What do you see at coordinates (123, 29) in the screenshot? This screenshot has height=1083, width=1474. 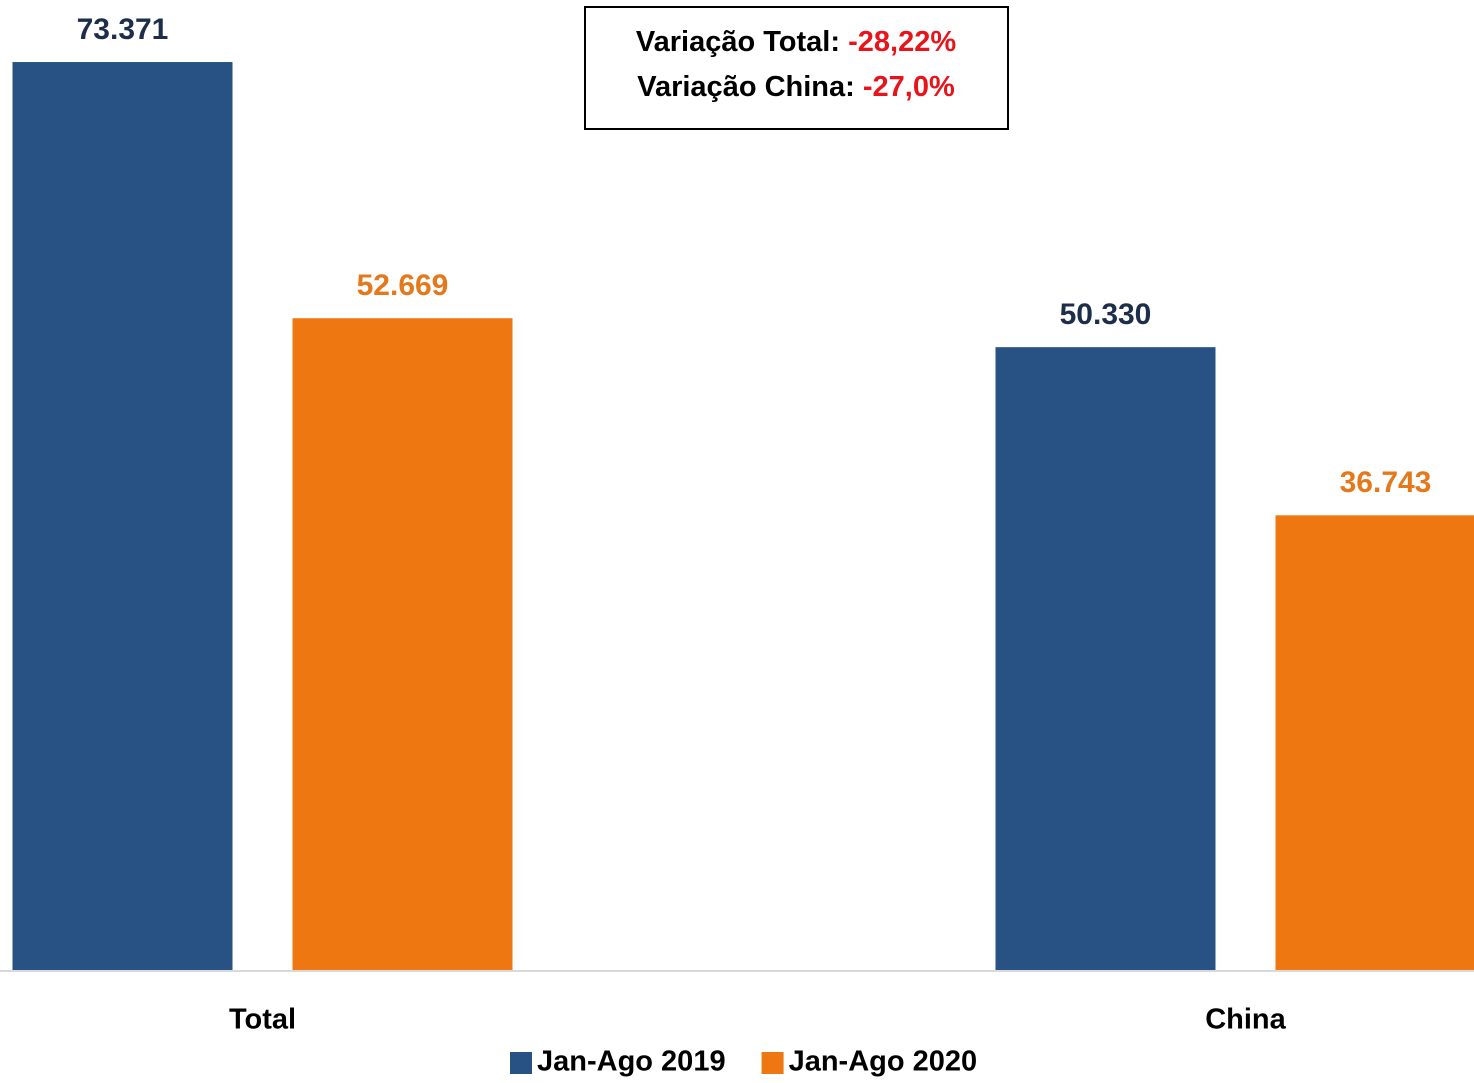 I see `data-label: 73.371` at bounding box center [123, 29].